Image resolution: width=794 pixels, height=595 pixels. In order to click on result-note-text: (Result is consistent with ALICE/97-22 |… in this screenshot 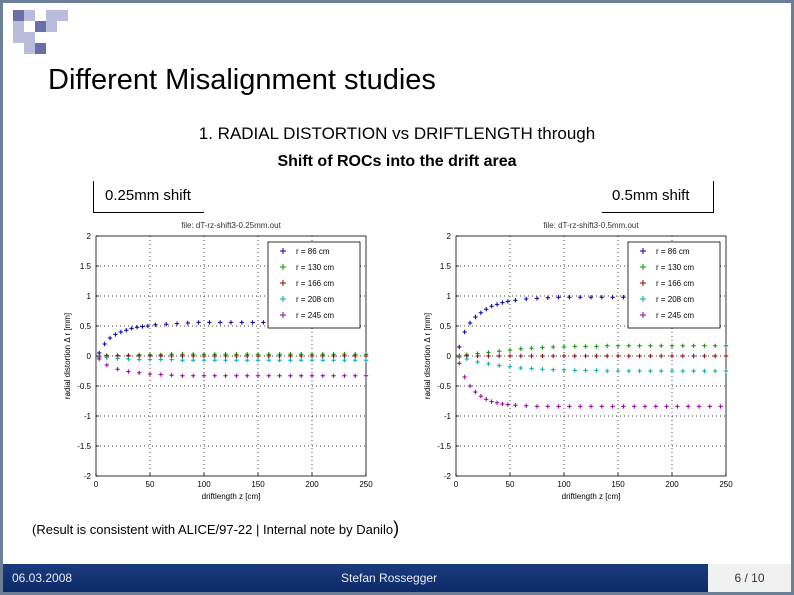, I will do `click(213, 529)`.